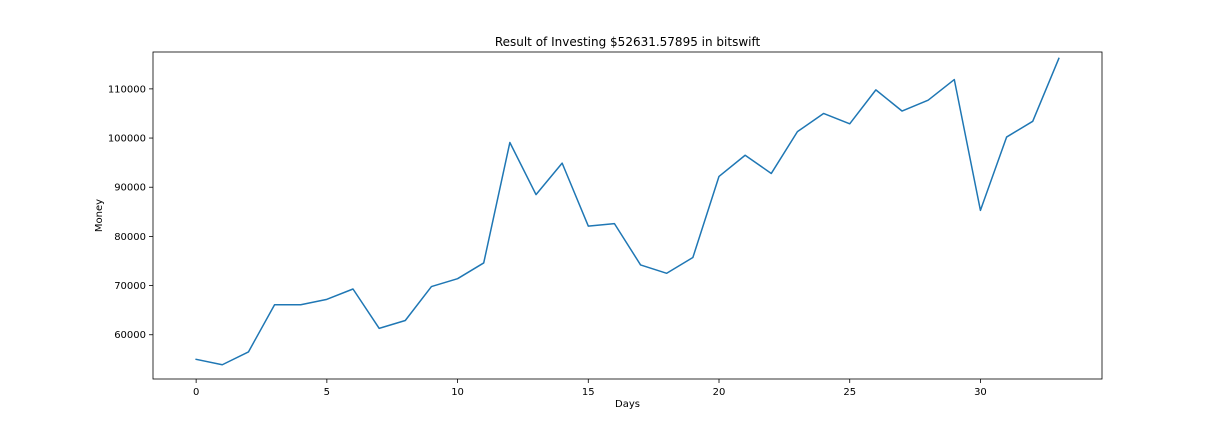 The height and width of the screenshot is (432, 1224). I want to click on x-tick-label: 25, so click(849, 392).